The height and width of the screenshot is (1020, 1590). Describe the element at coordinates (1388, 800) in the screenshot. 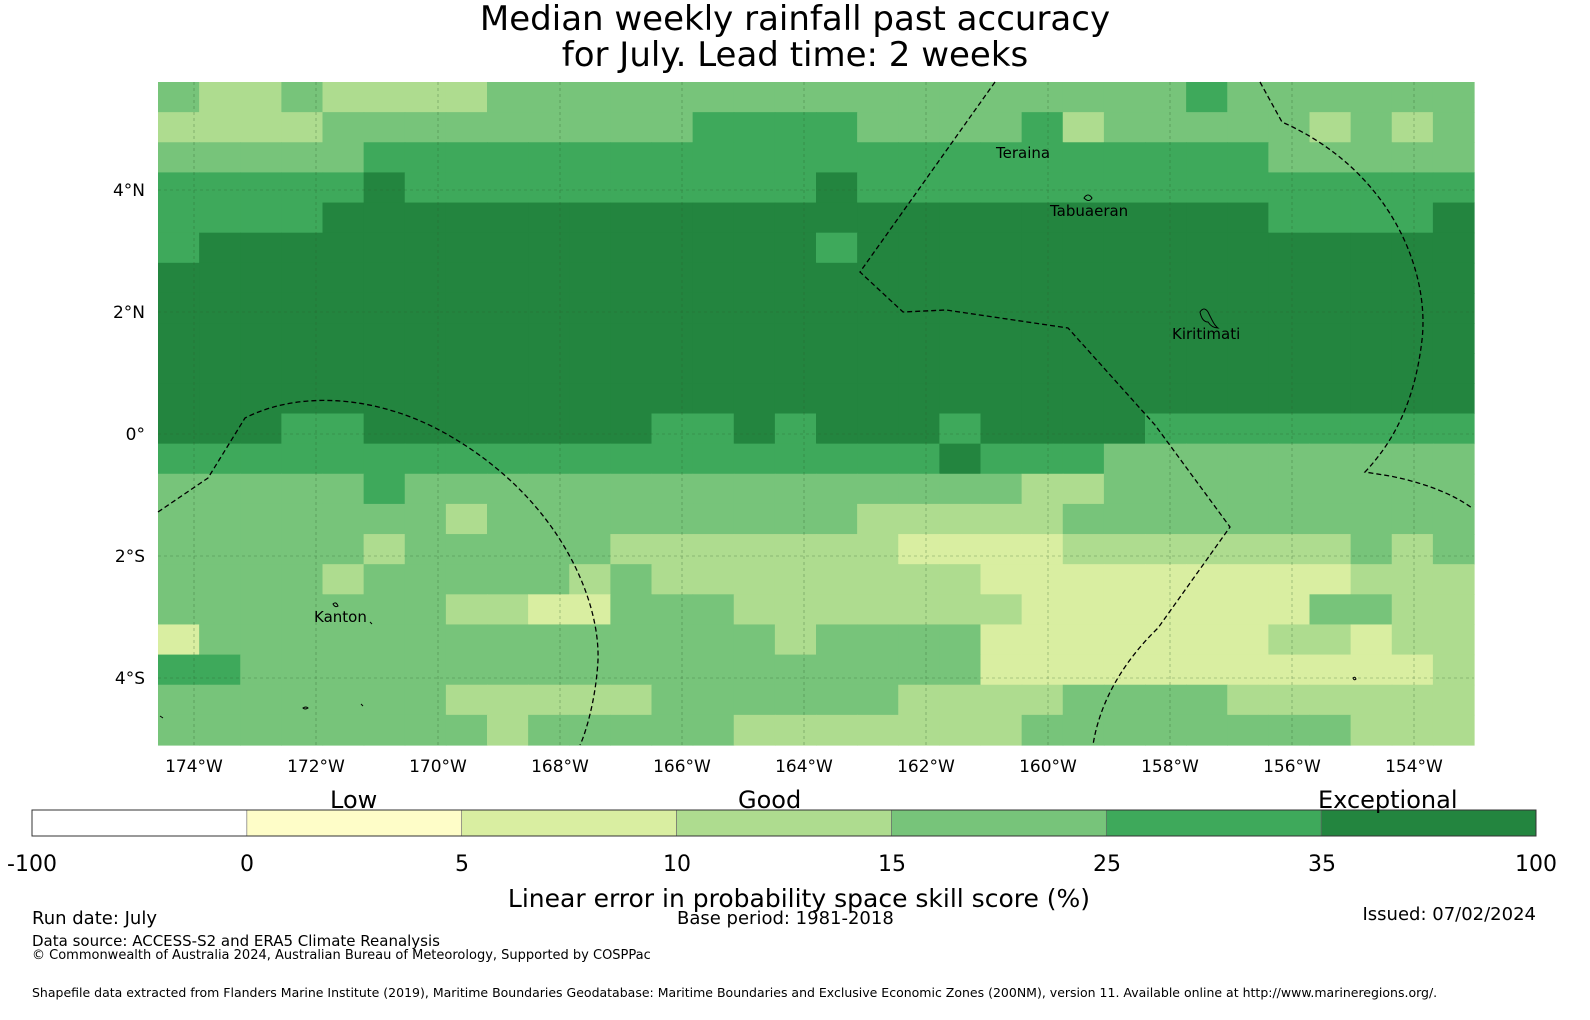

I see `legend-label-exceptional: Exceptional` at that location.